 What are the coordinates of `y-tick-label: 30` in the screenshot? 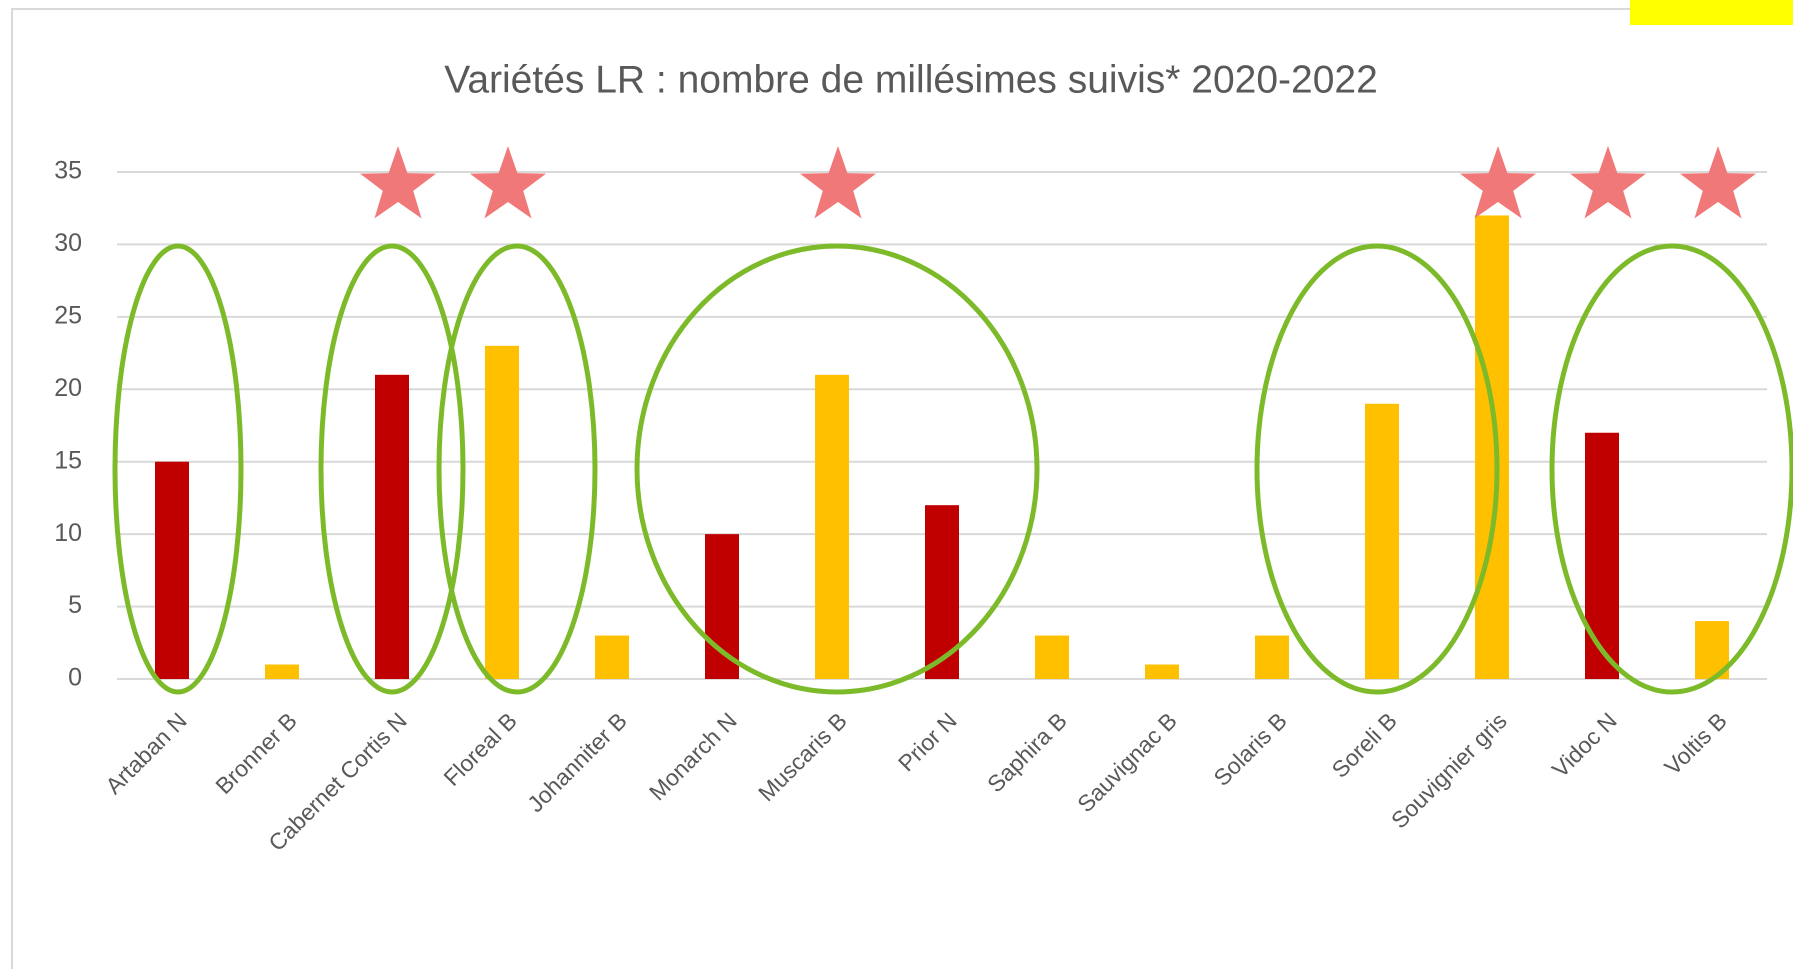 It's located at (68, 243).